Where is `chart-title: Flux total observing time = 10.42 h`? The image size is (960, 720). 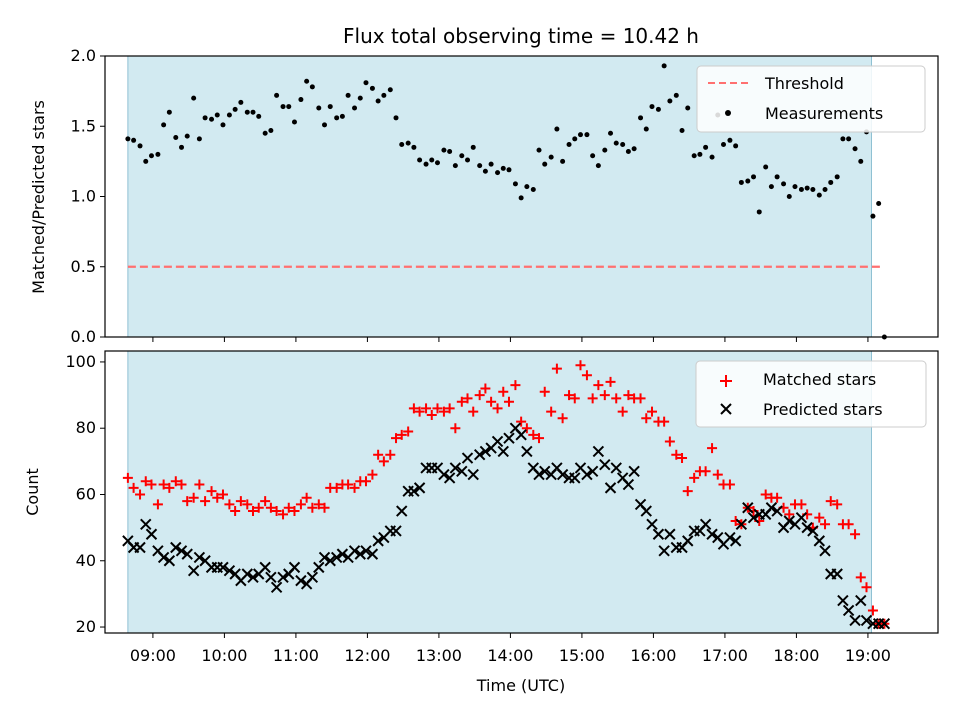
chart-title: Flux total observing time = 10.42 h is located at coordinates (521, 36).